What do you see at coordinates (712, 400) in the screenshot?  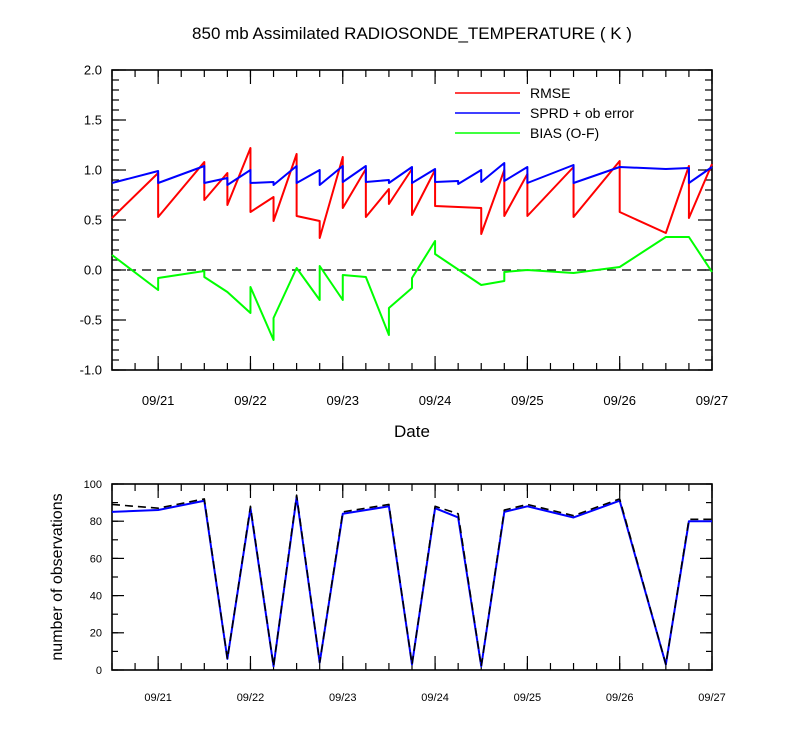 I see `top-x-tick-label: 09/27` at bounding box center [712, 400].